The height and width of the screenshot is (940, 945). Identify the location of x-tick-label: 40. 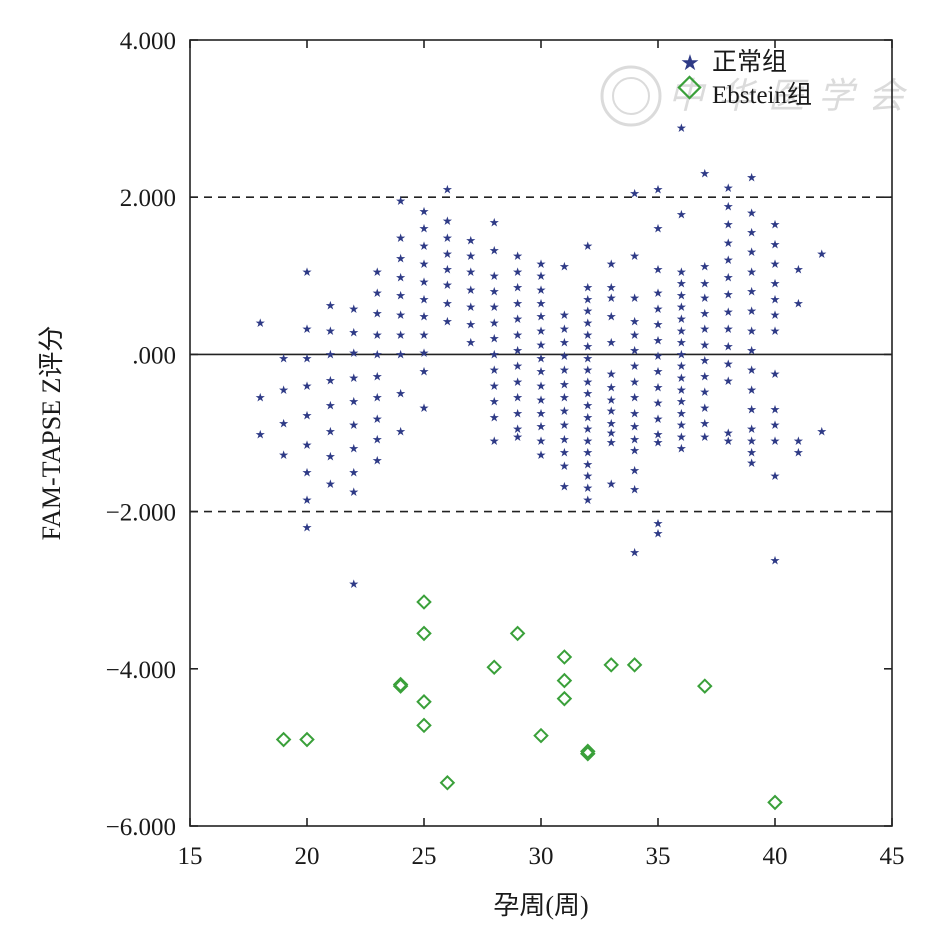
(775, 856).